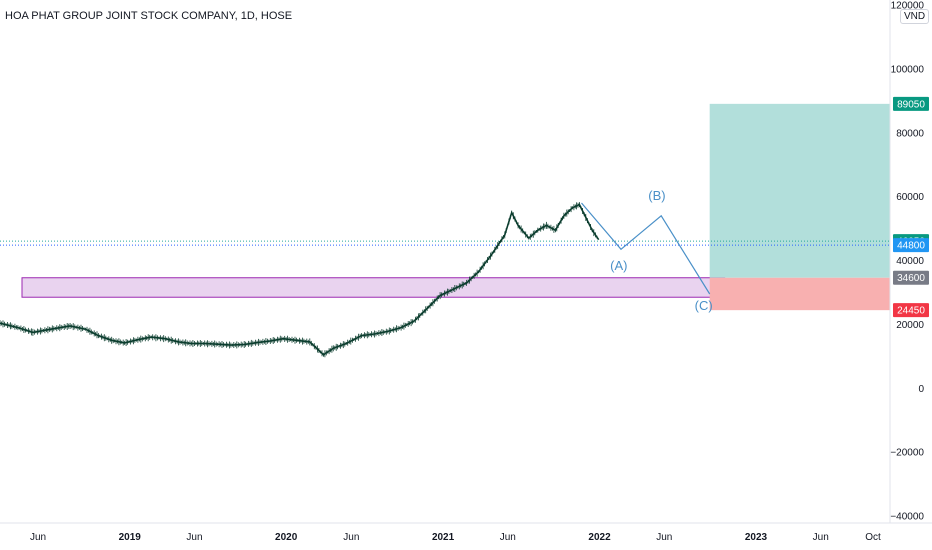 This screenshot has width=932, height=550. I want to click on price-tag-label: 89050, so click(911, 104).